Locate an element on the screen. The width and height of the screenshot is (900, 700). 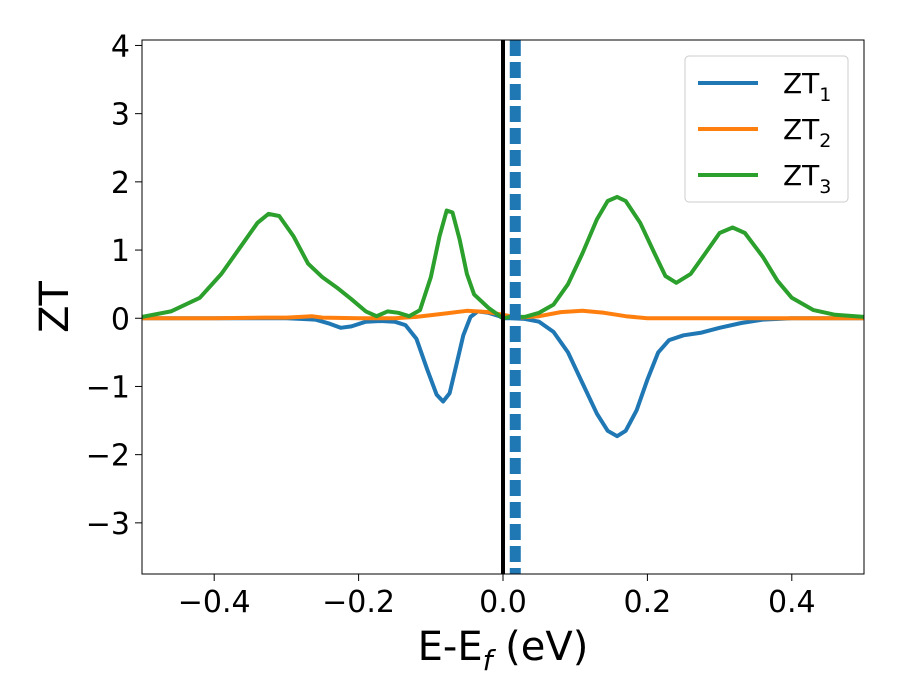
legend-box is located at coordinates (766, 129).